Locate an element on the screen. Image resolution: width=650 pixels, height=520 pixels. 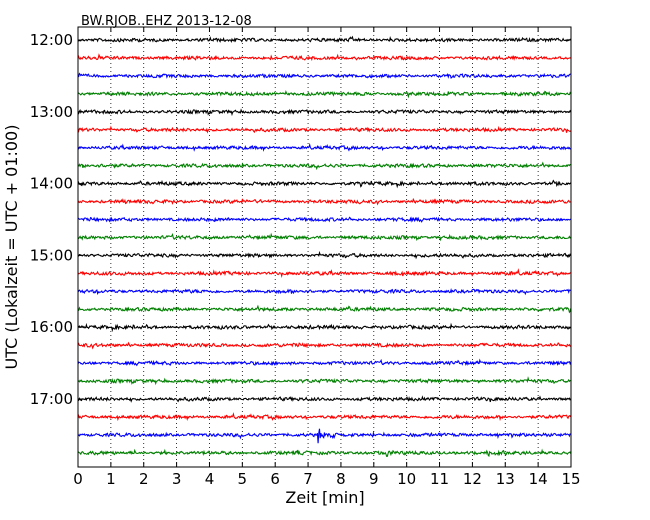
y-axis-label: UTC (Lokalzeit = UTC + 01:00) is located at coordinates (11, 247).